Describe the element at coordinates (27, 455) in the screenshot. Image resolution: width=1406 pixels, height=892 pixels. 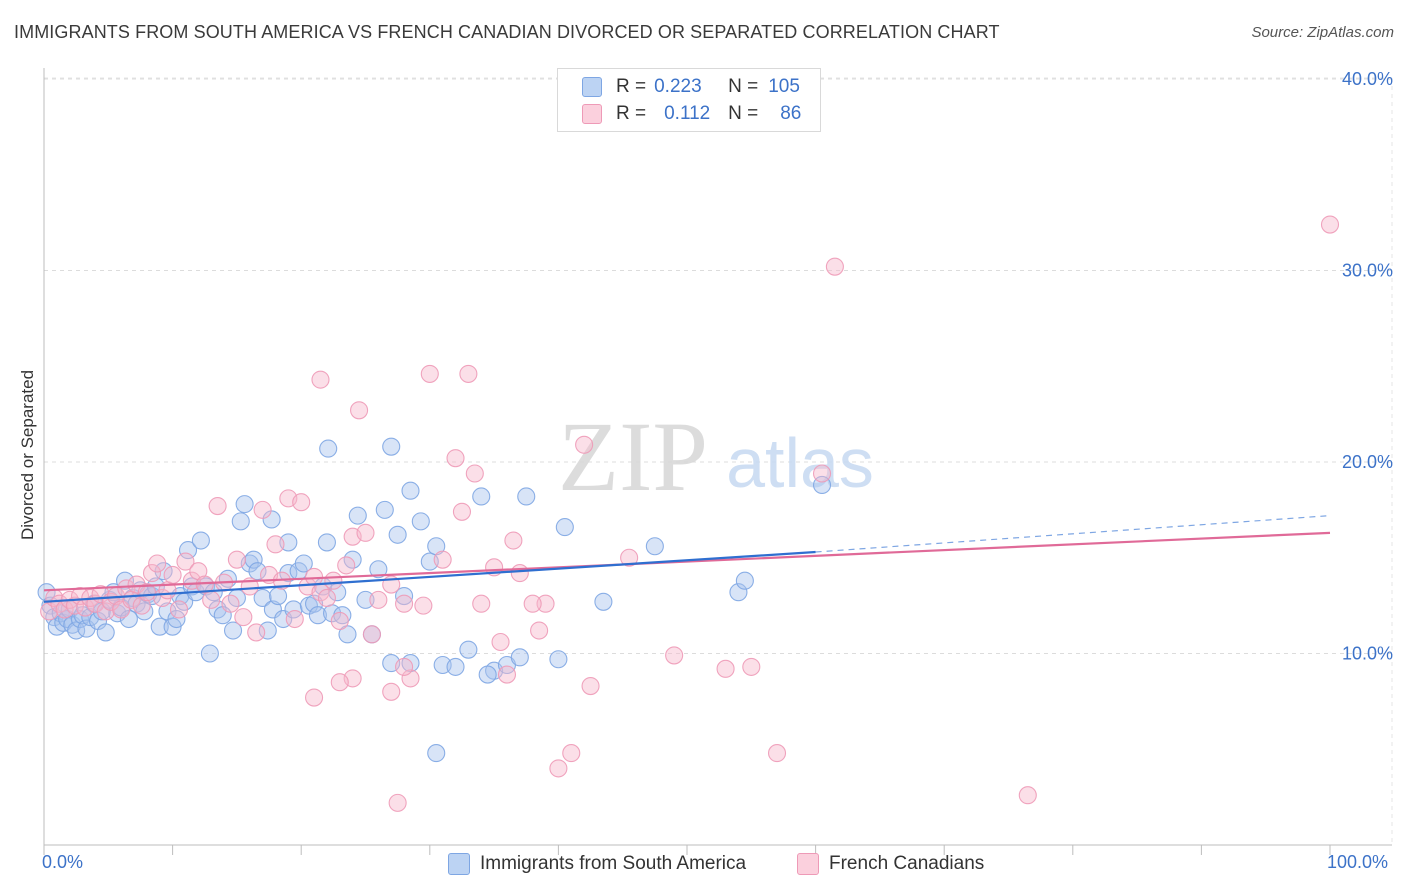
I see `y-axis-label: Divorced or Separated` at that location.